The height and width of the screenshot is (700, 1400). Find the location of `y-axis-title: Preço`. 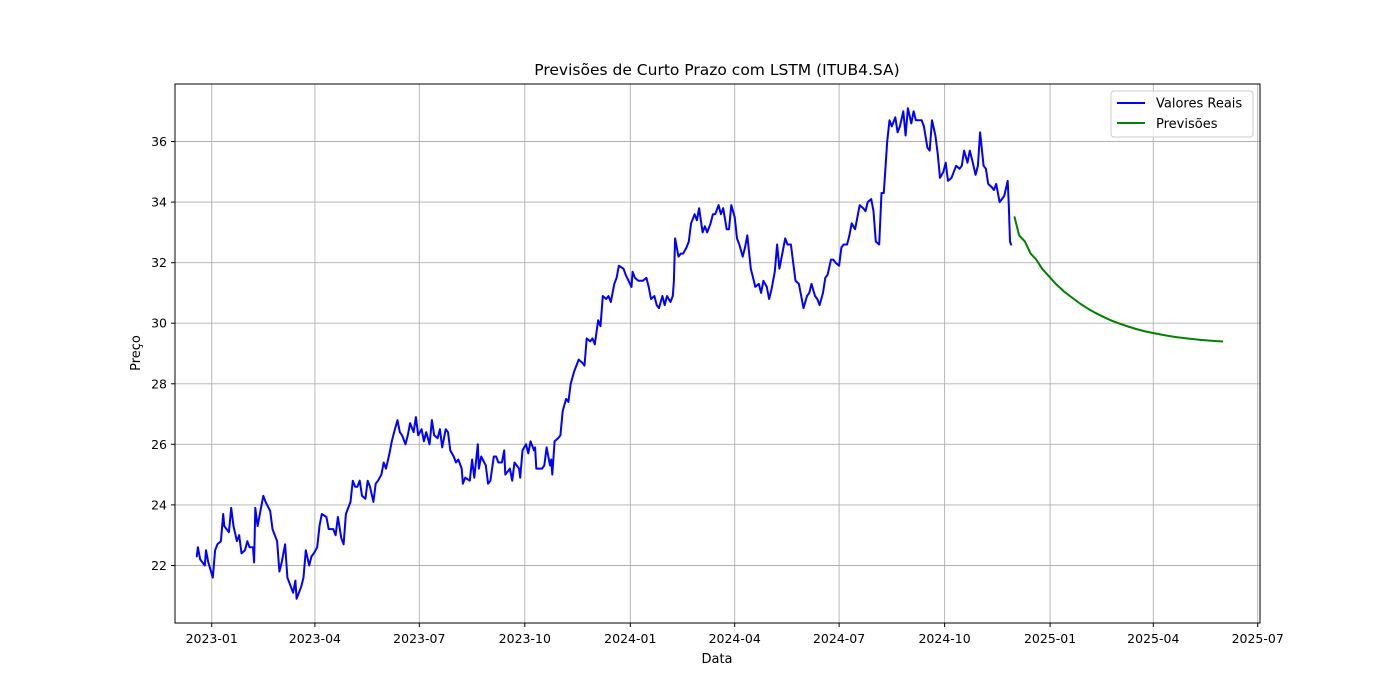

y-axis-title: Preço is located at coordinates (136, 353).